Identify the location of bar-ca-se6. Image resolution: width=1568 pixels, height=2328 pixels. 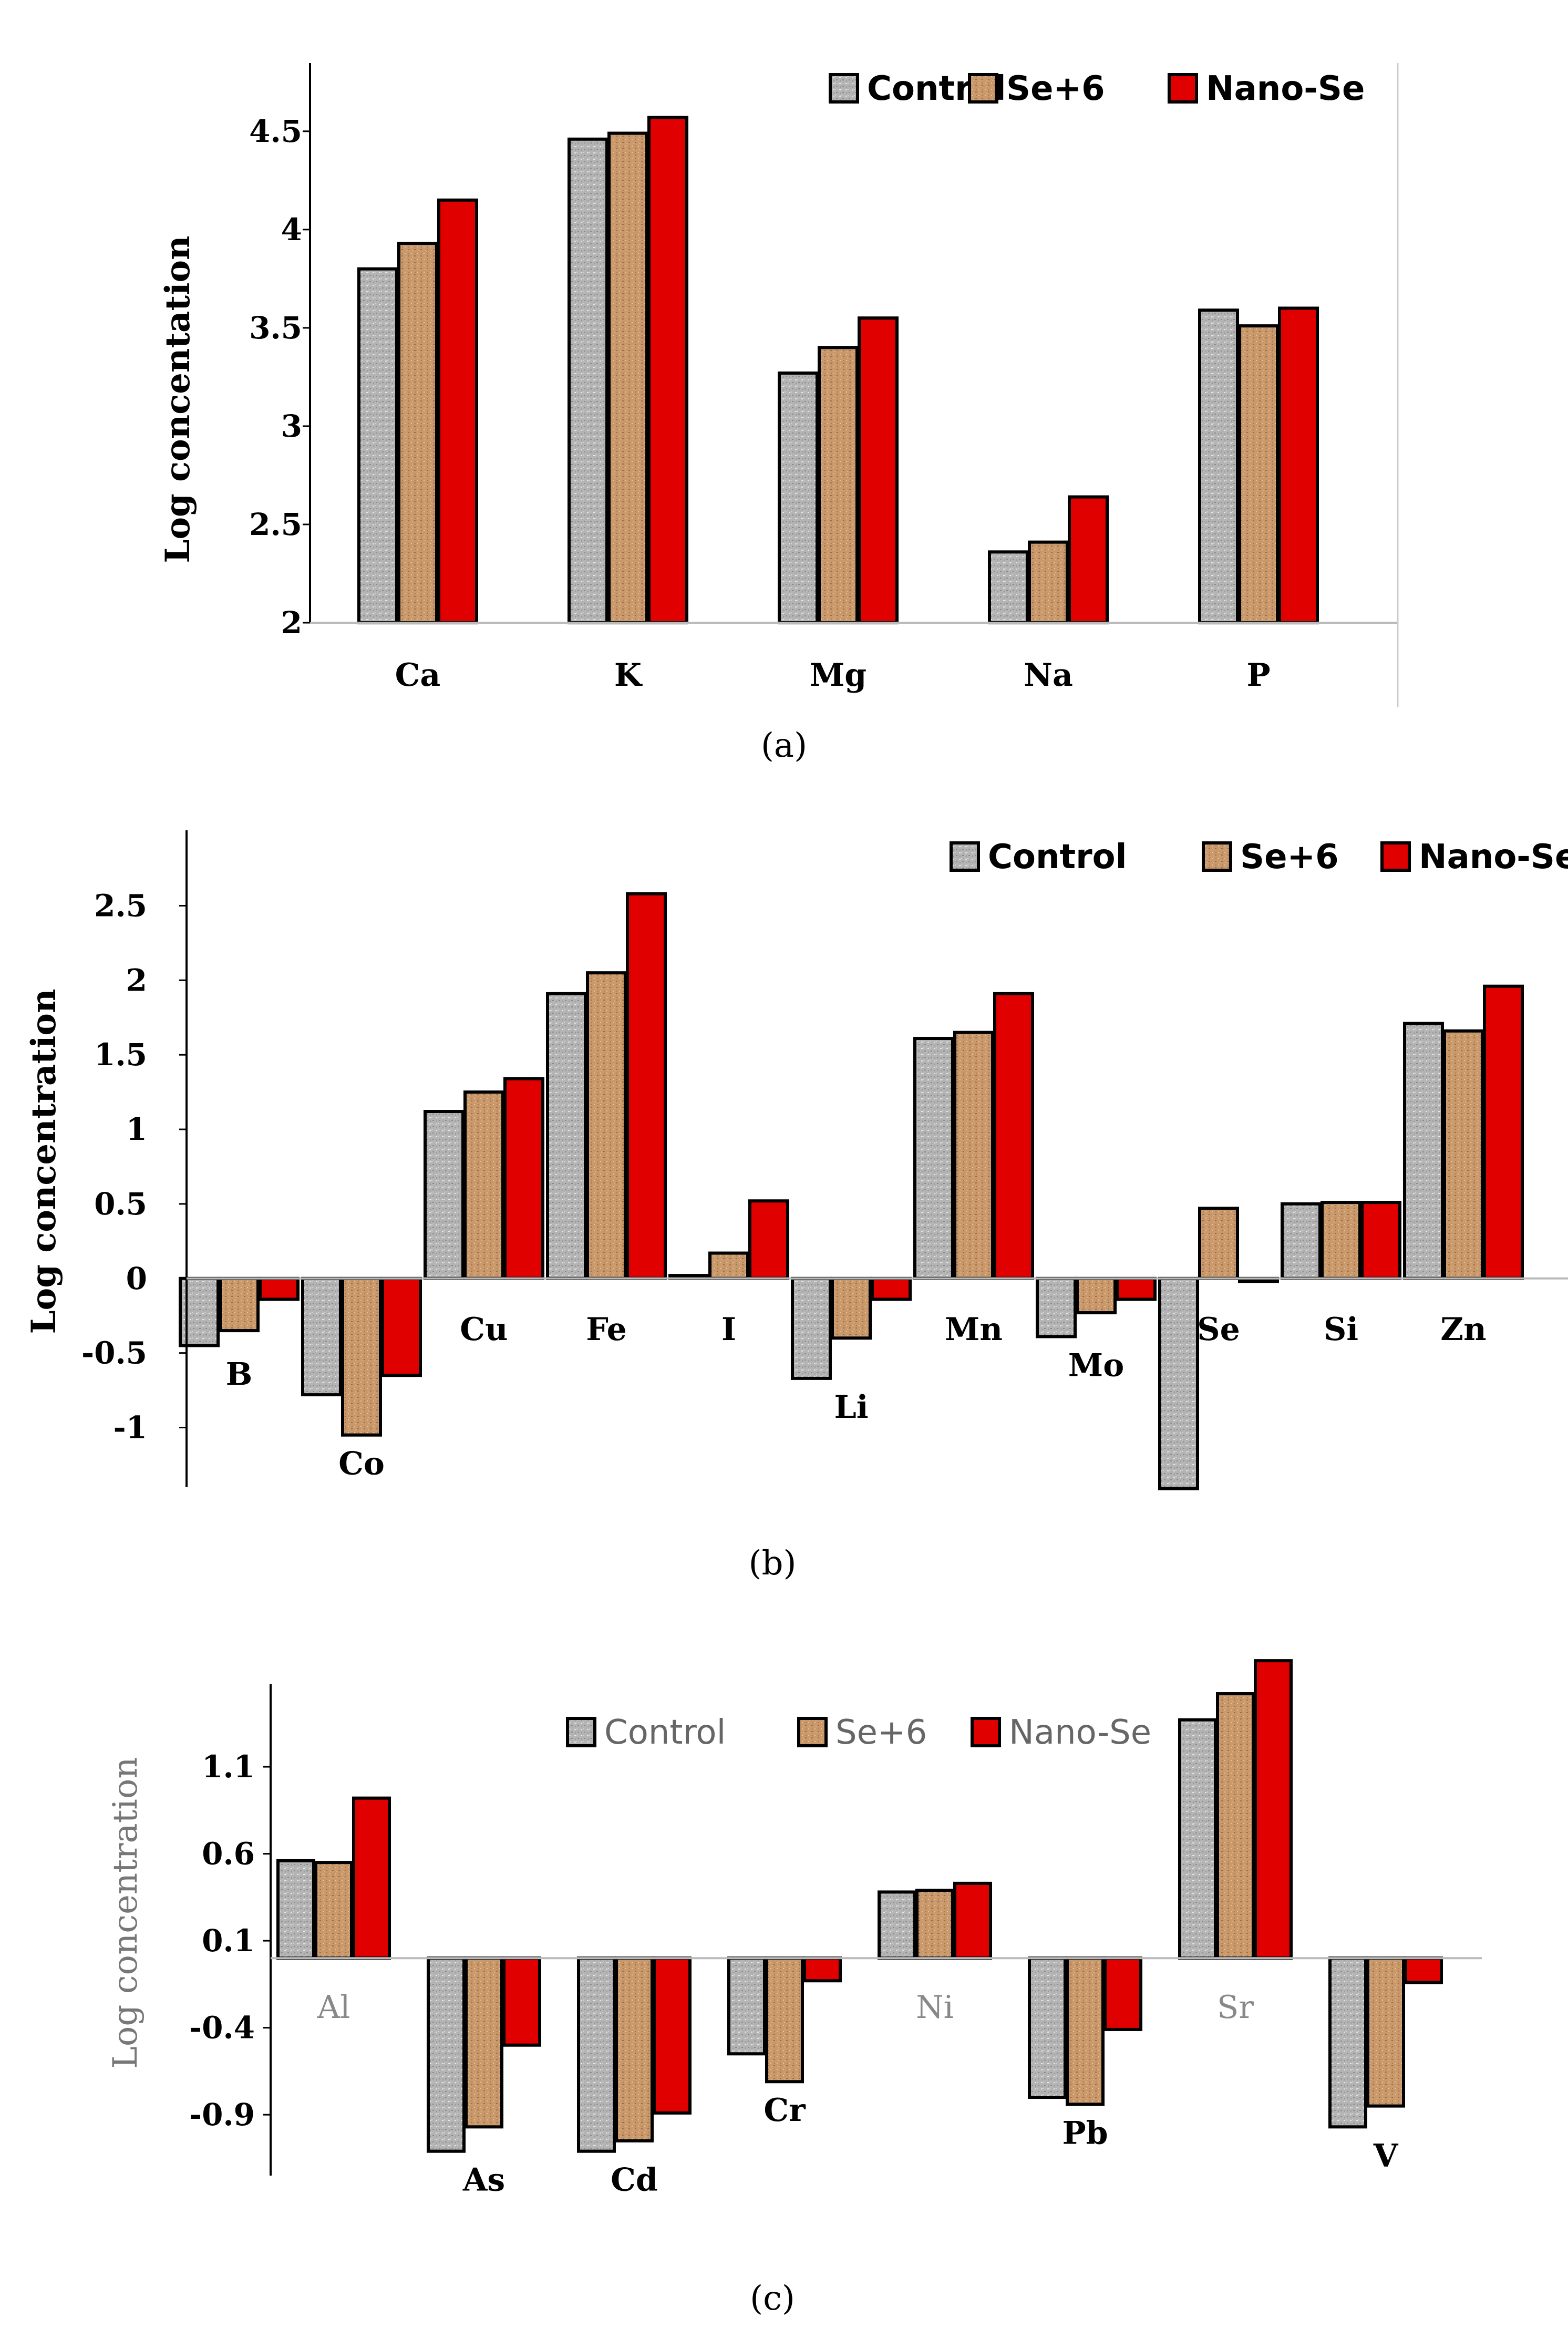
(418, 433).